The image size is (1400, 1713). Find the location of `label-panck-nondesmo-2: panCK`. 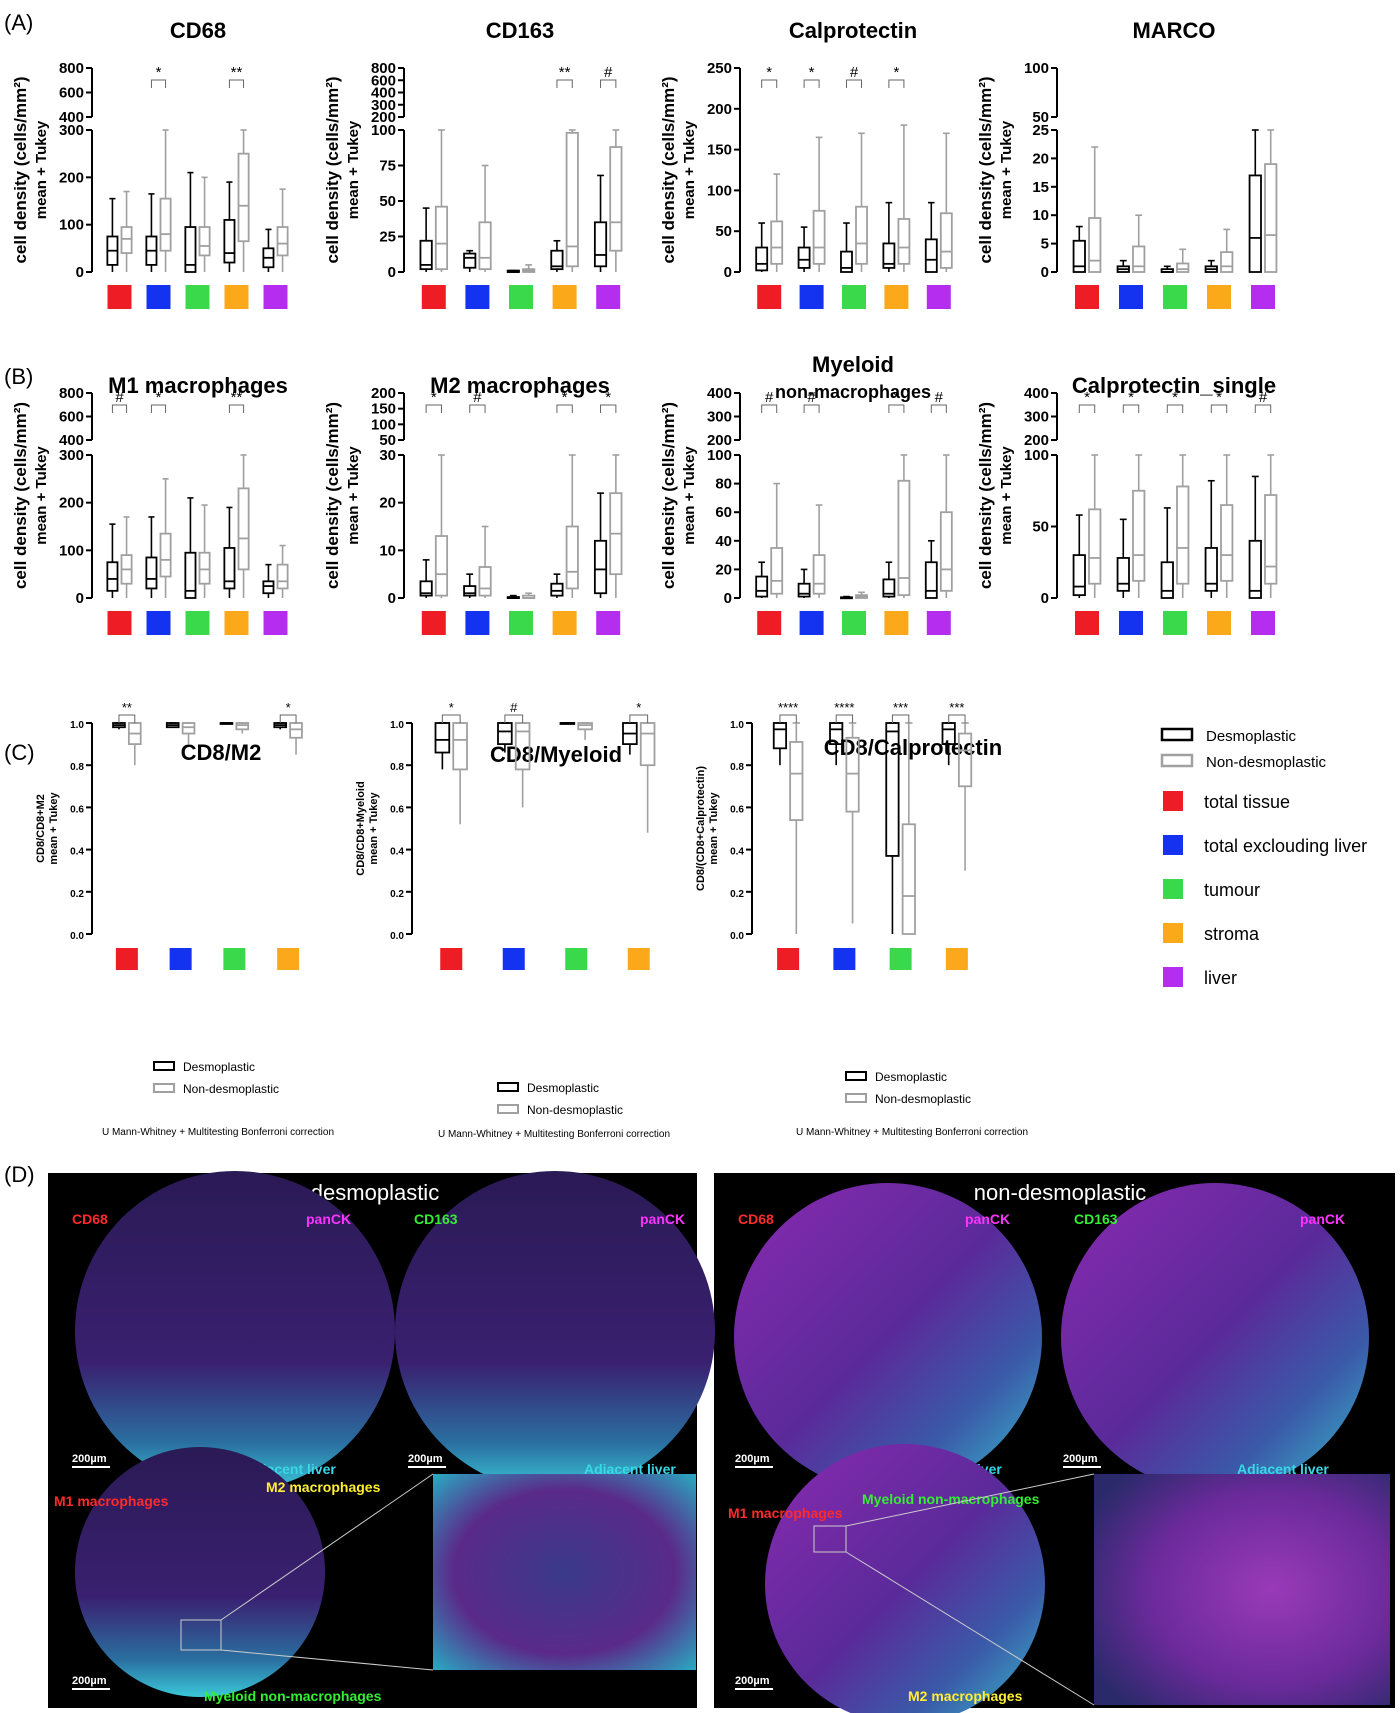

label-panck-nondesmo-2: panCK is located at coordinates (1322, 1219).